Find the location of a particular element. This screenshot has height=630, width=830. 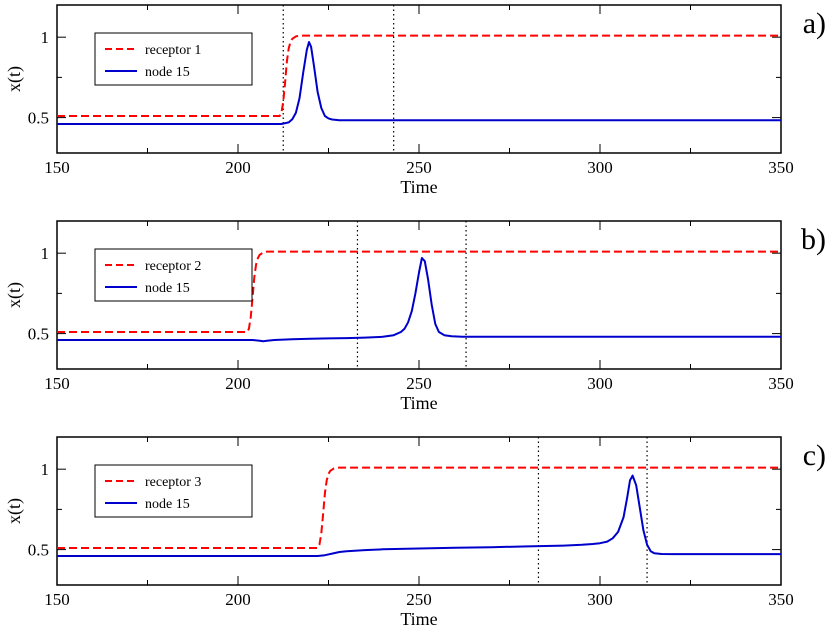

panel-label: b) is located at coordinates (813, 239).